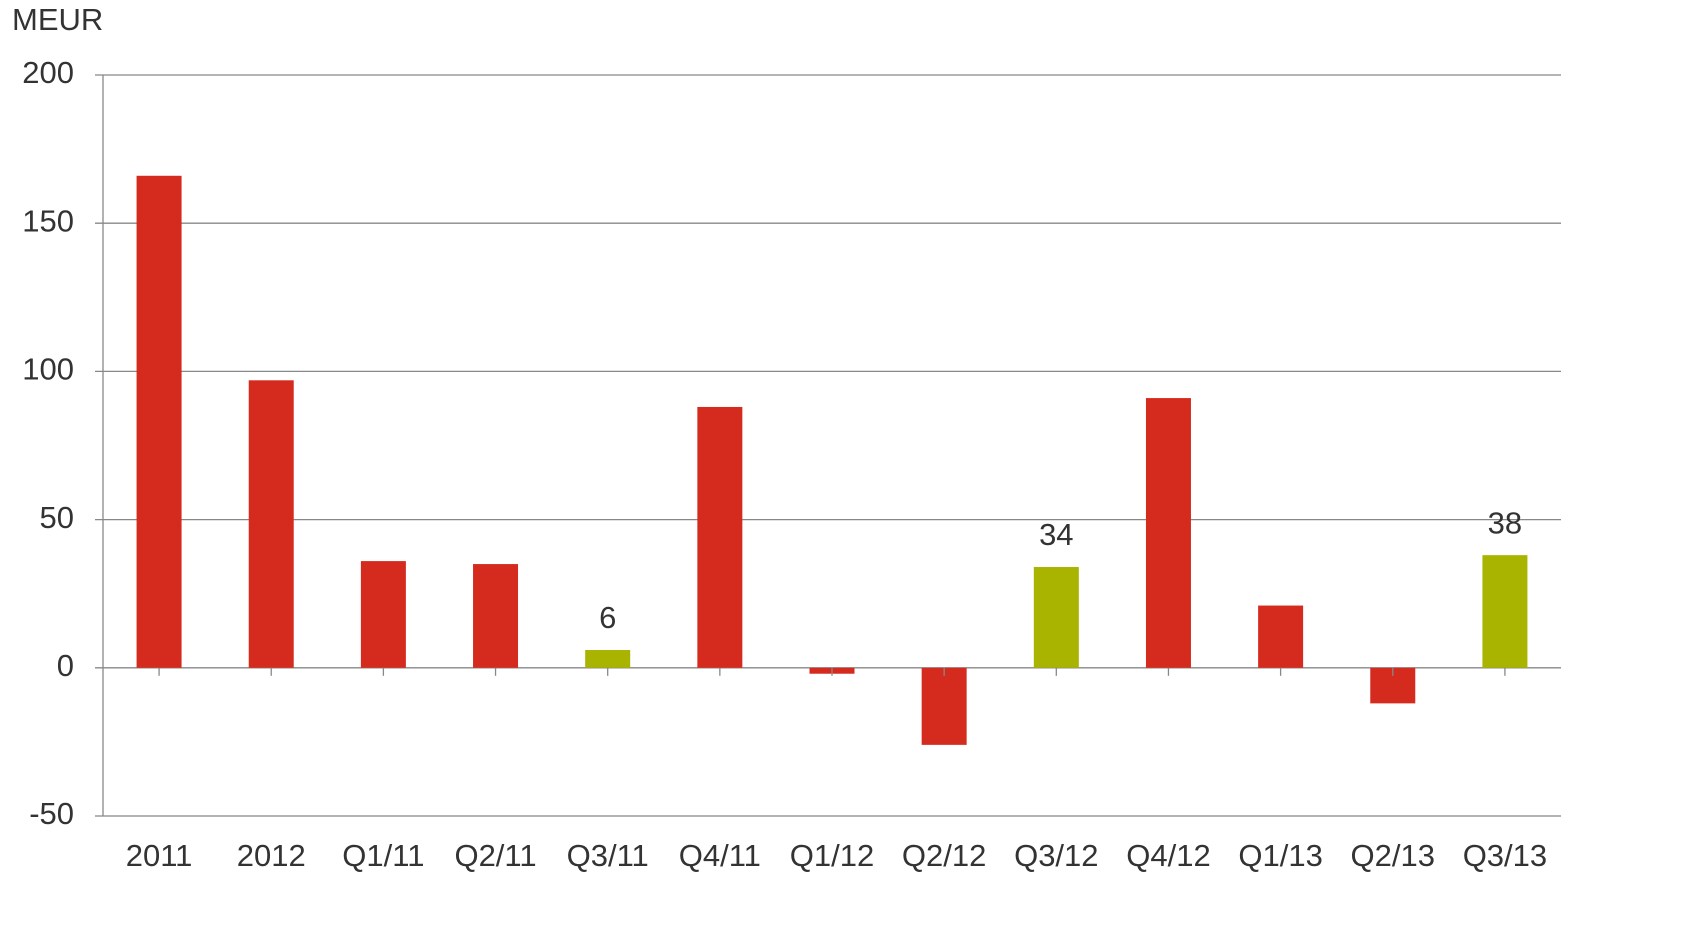 The image size is (1692, 943). What do you see at coordinates (57, 19) in the screenshot?
I see `y-axis-label: MEUR` at bounding box center [57, 19].